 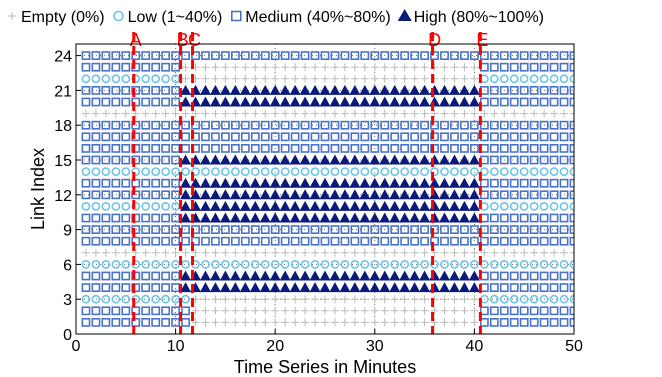 What do you see at coordinates (63, 126) in the screenshot?
I see `y-tick-label: 18` at bounding box center [63, 126].